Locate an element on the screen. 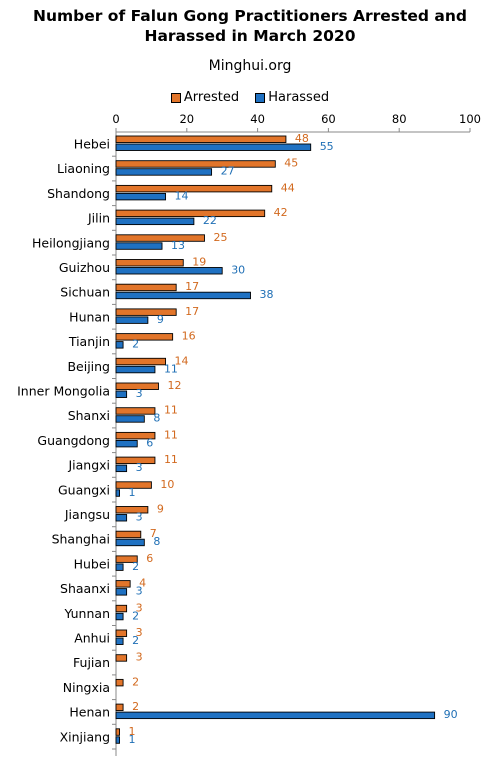  legend-swatch-arrested is located at coordinates (175, 97).